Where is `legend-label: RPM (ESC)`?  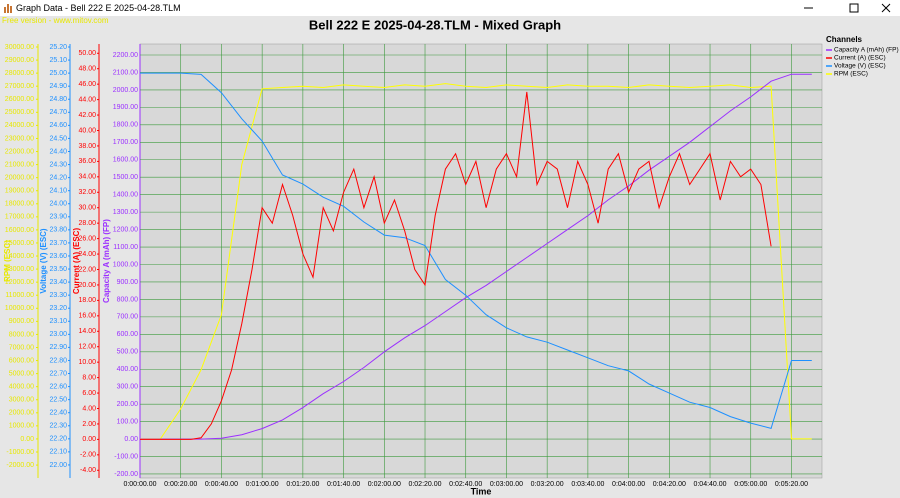 legend-label: RPM (ESC) is located at coordinates (851, 74).